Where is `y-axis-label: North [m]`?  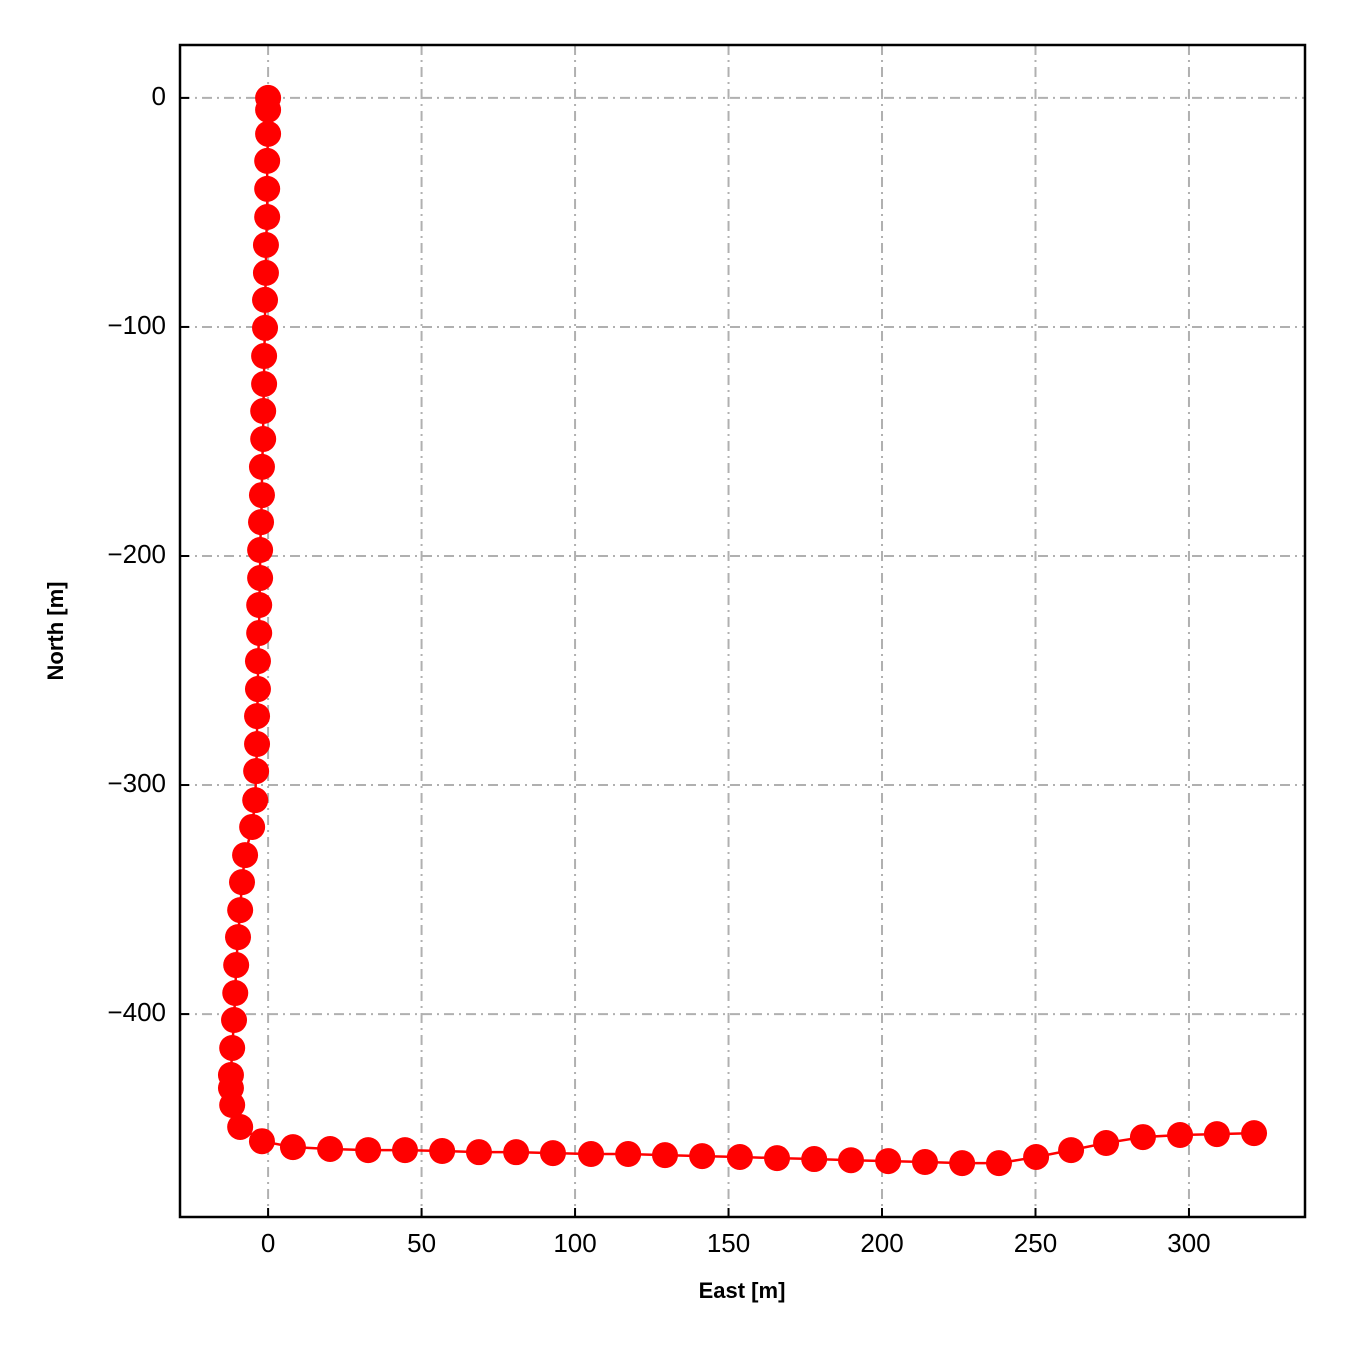
y-axis-label: North [m] is located at coordinates (55, 631).